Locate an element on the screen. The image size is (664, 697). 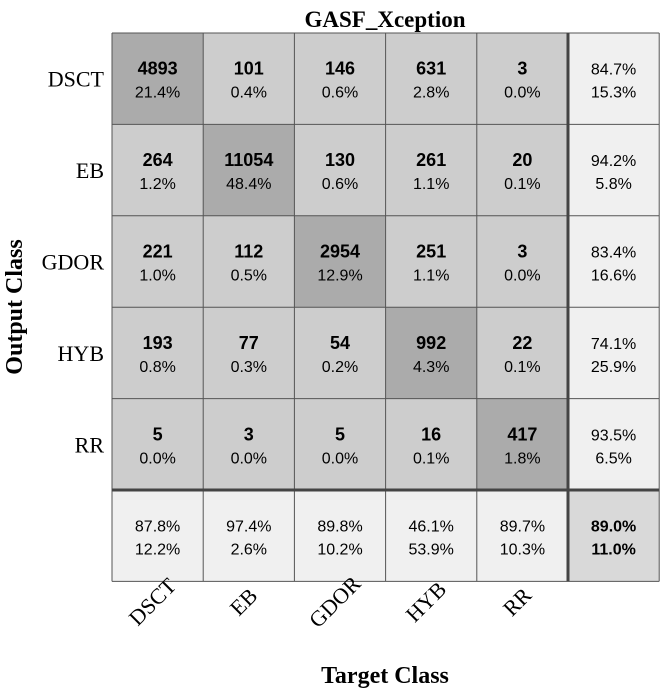
row-summary-percent: 25.9% is located at coordinates (613, 367).